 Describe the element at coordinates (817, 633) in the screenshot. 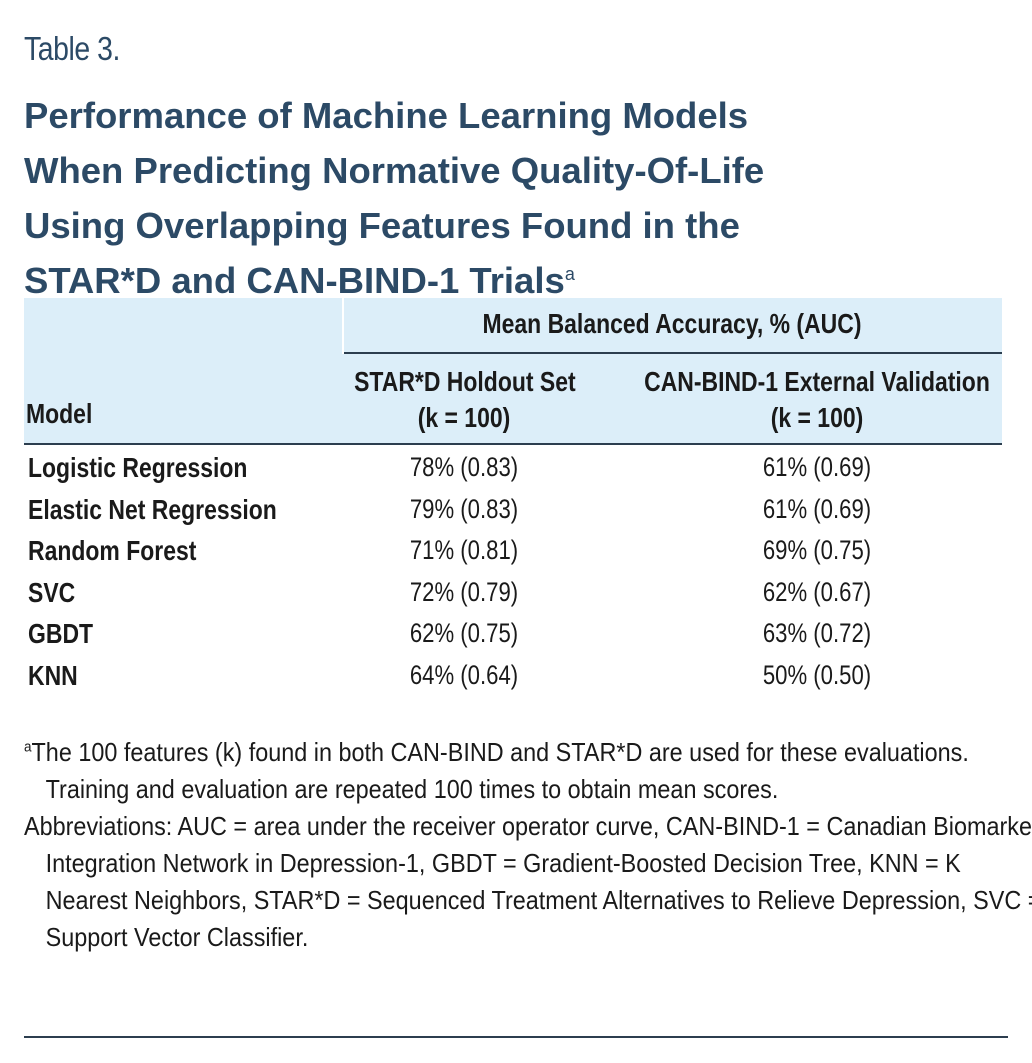

I see `can-bind-cell: 63% (0.72)` at that location.